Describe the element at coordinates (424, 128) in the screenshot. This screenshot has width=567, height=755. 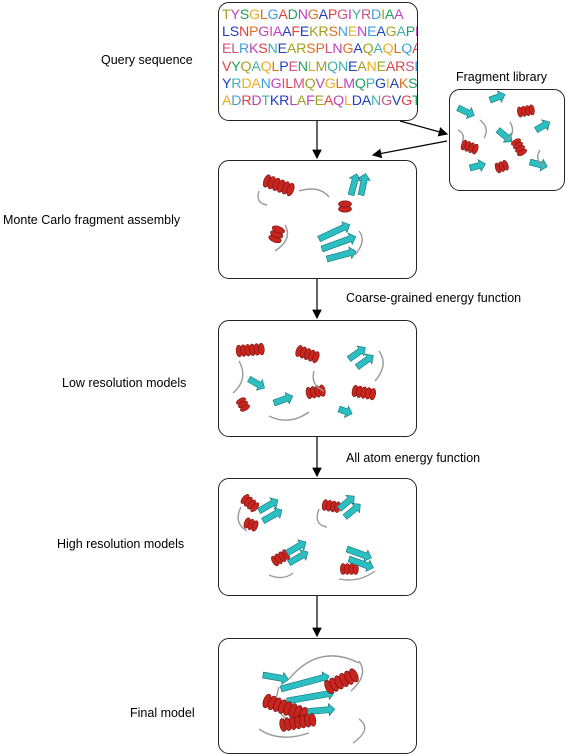
I see `arrow-query-to-library` at that location.